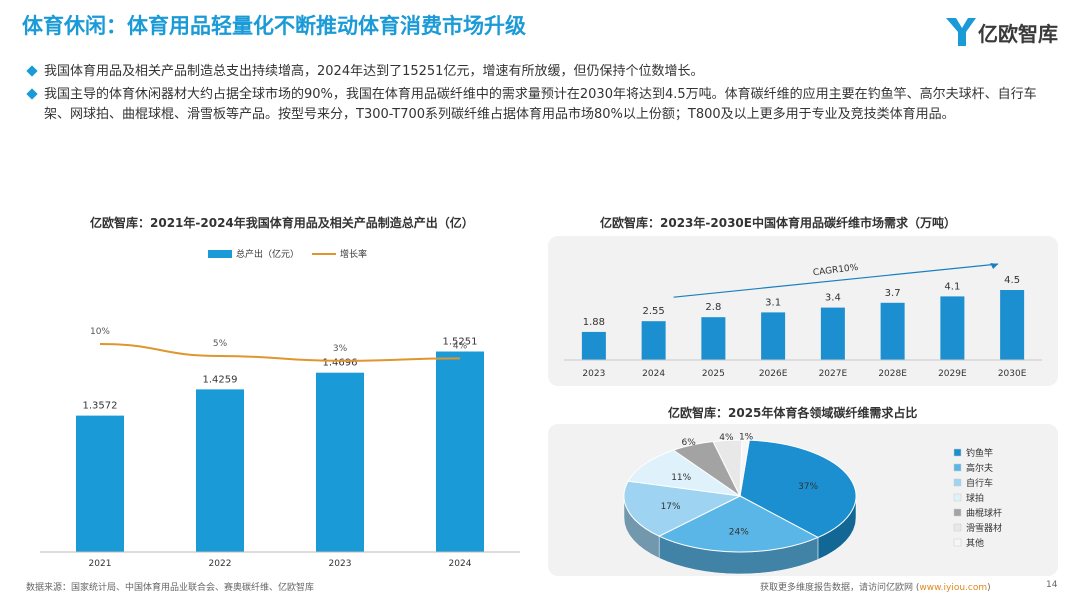  I want to click on x-tick-label: 2025, so click(713, 374).